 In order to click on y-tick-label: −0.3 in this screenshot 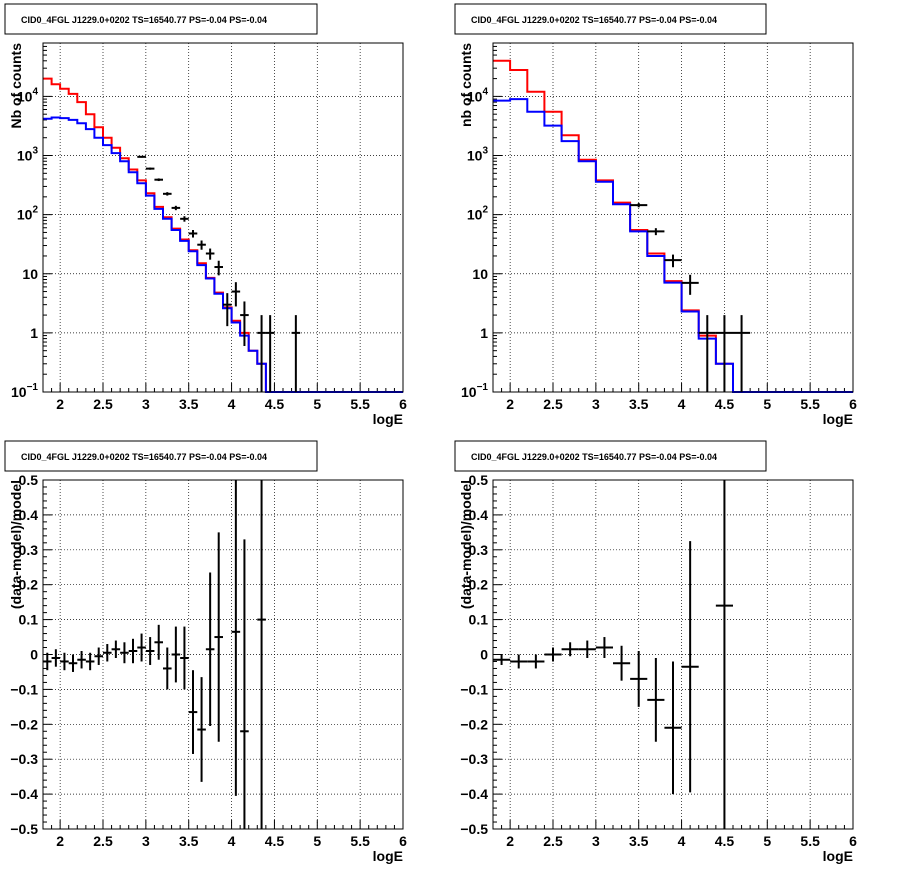, I will do `click(24, 759)`.